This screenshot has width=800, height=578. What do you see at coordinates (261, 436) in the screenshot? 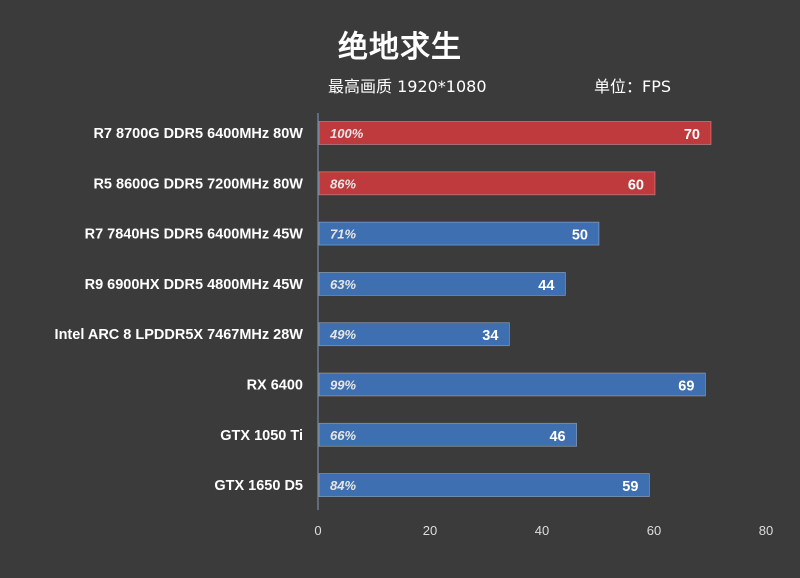
I see `category-label: GTX 1050 Ti` at bounding box center [261, 436].